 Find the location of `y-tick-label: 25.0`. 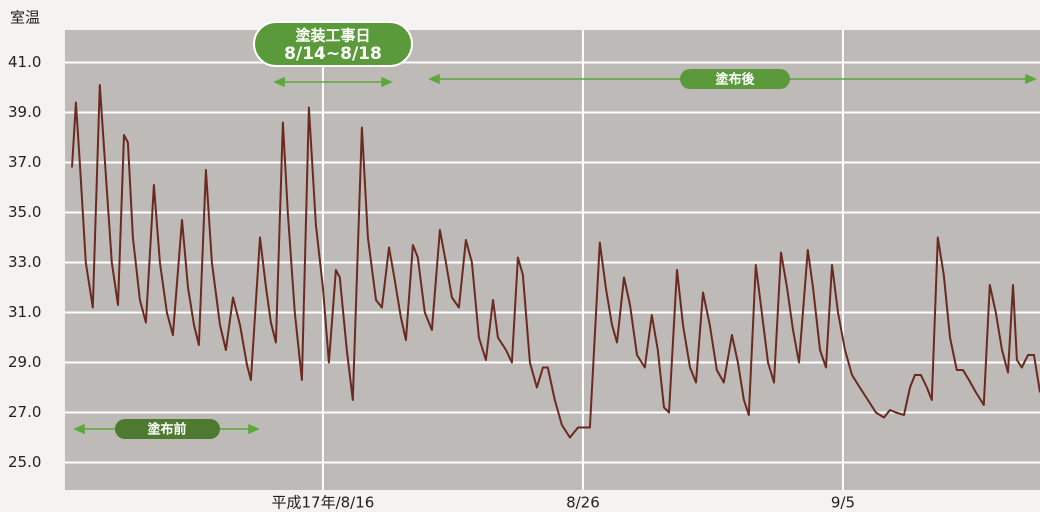

y-tick-label: 25.0 is located at coordinates (24, 462).